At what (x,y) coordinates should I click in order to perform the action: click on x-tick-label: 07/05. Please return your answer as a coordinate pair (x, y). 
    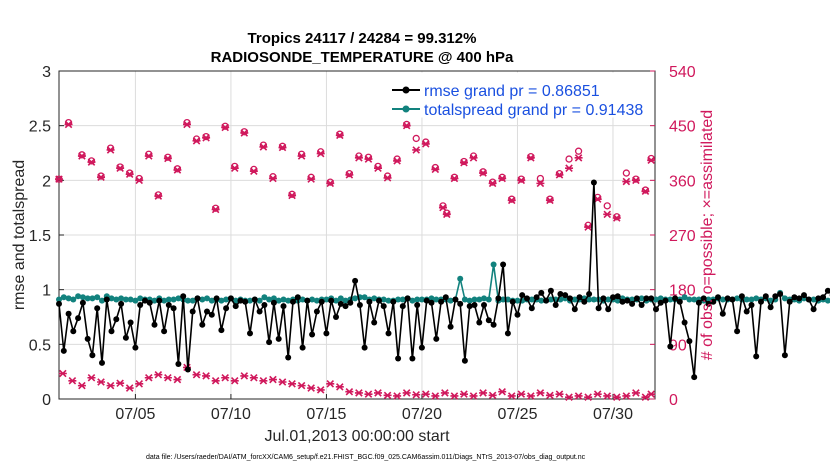
    Looking at the image, I should click on (135, 414).